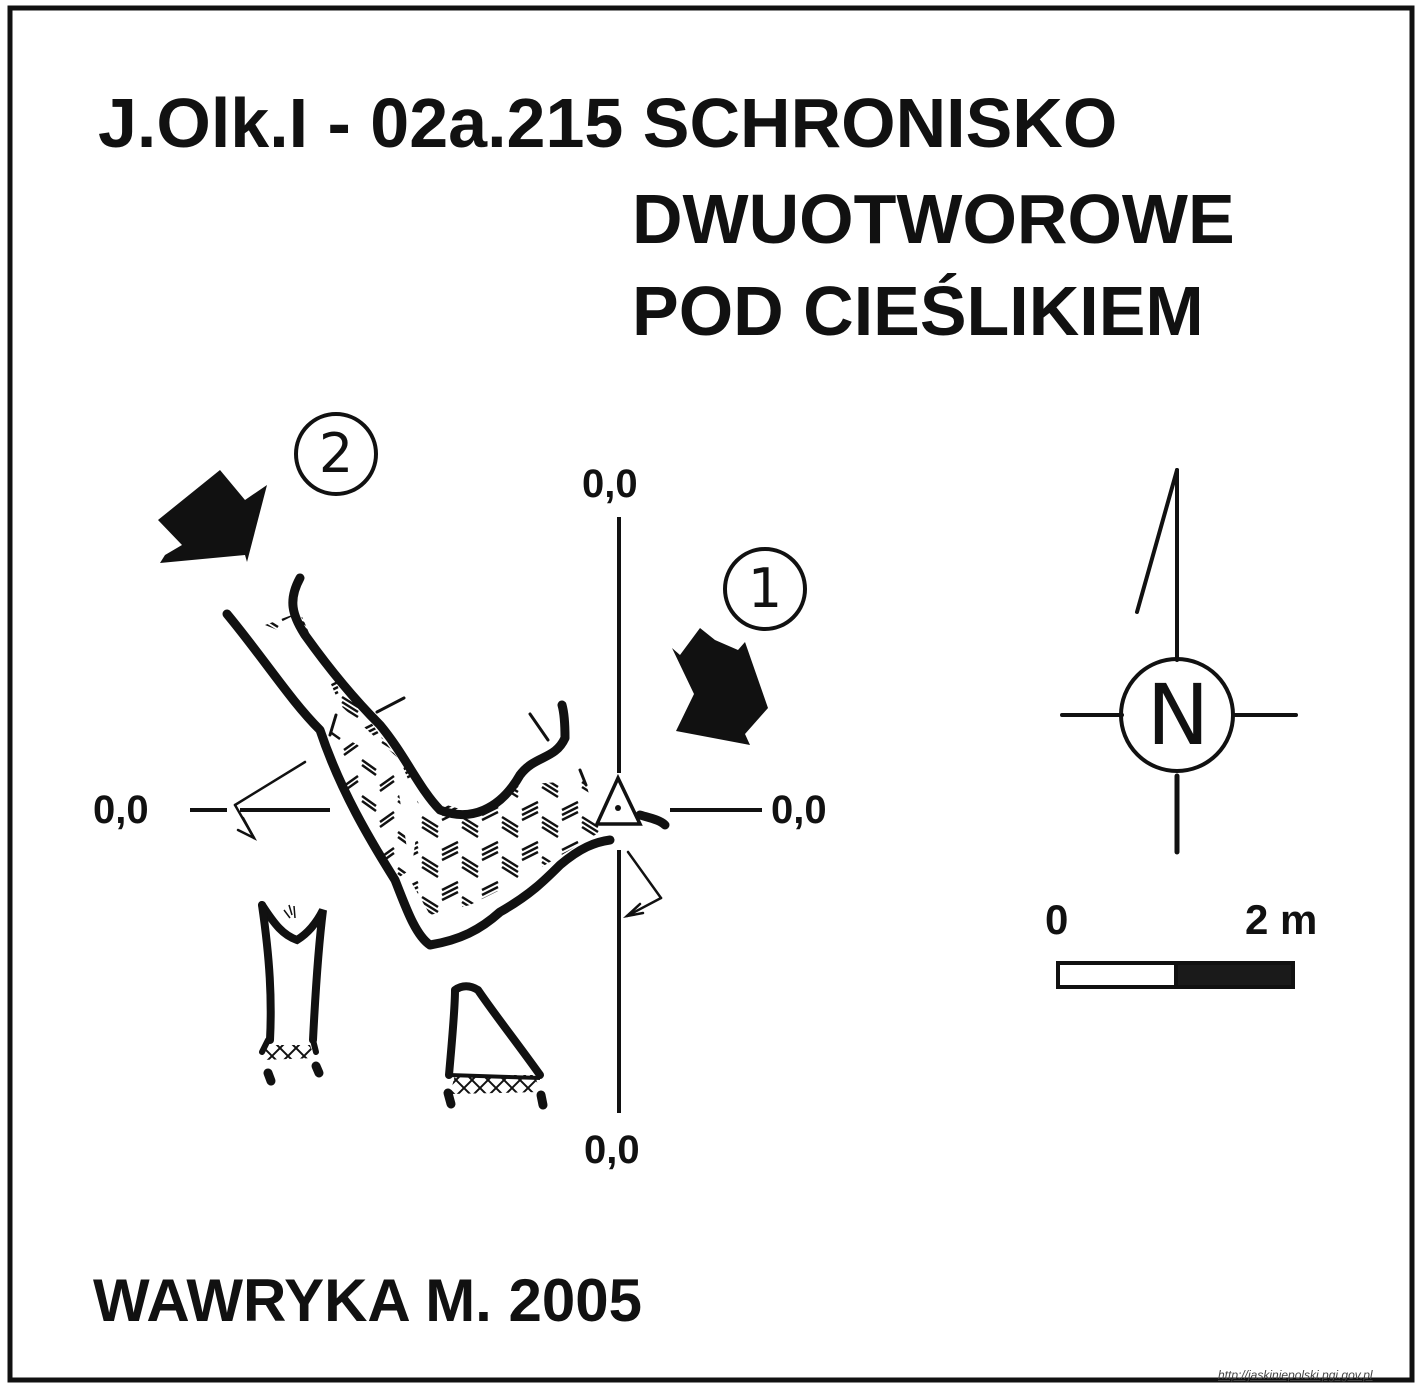 This screenshot has height=1389, width=1423. Describe the element at coordinates (495, 1046) in the screenshot. I see `cross-section-right` at that location.